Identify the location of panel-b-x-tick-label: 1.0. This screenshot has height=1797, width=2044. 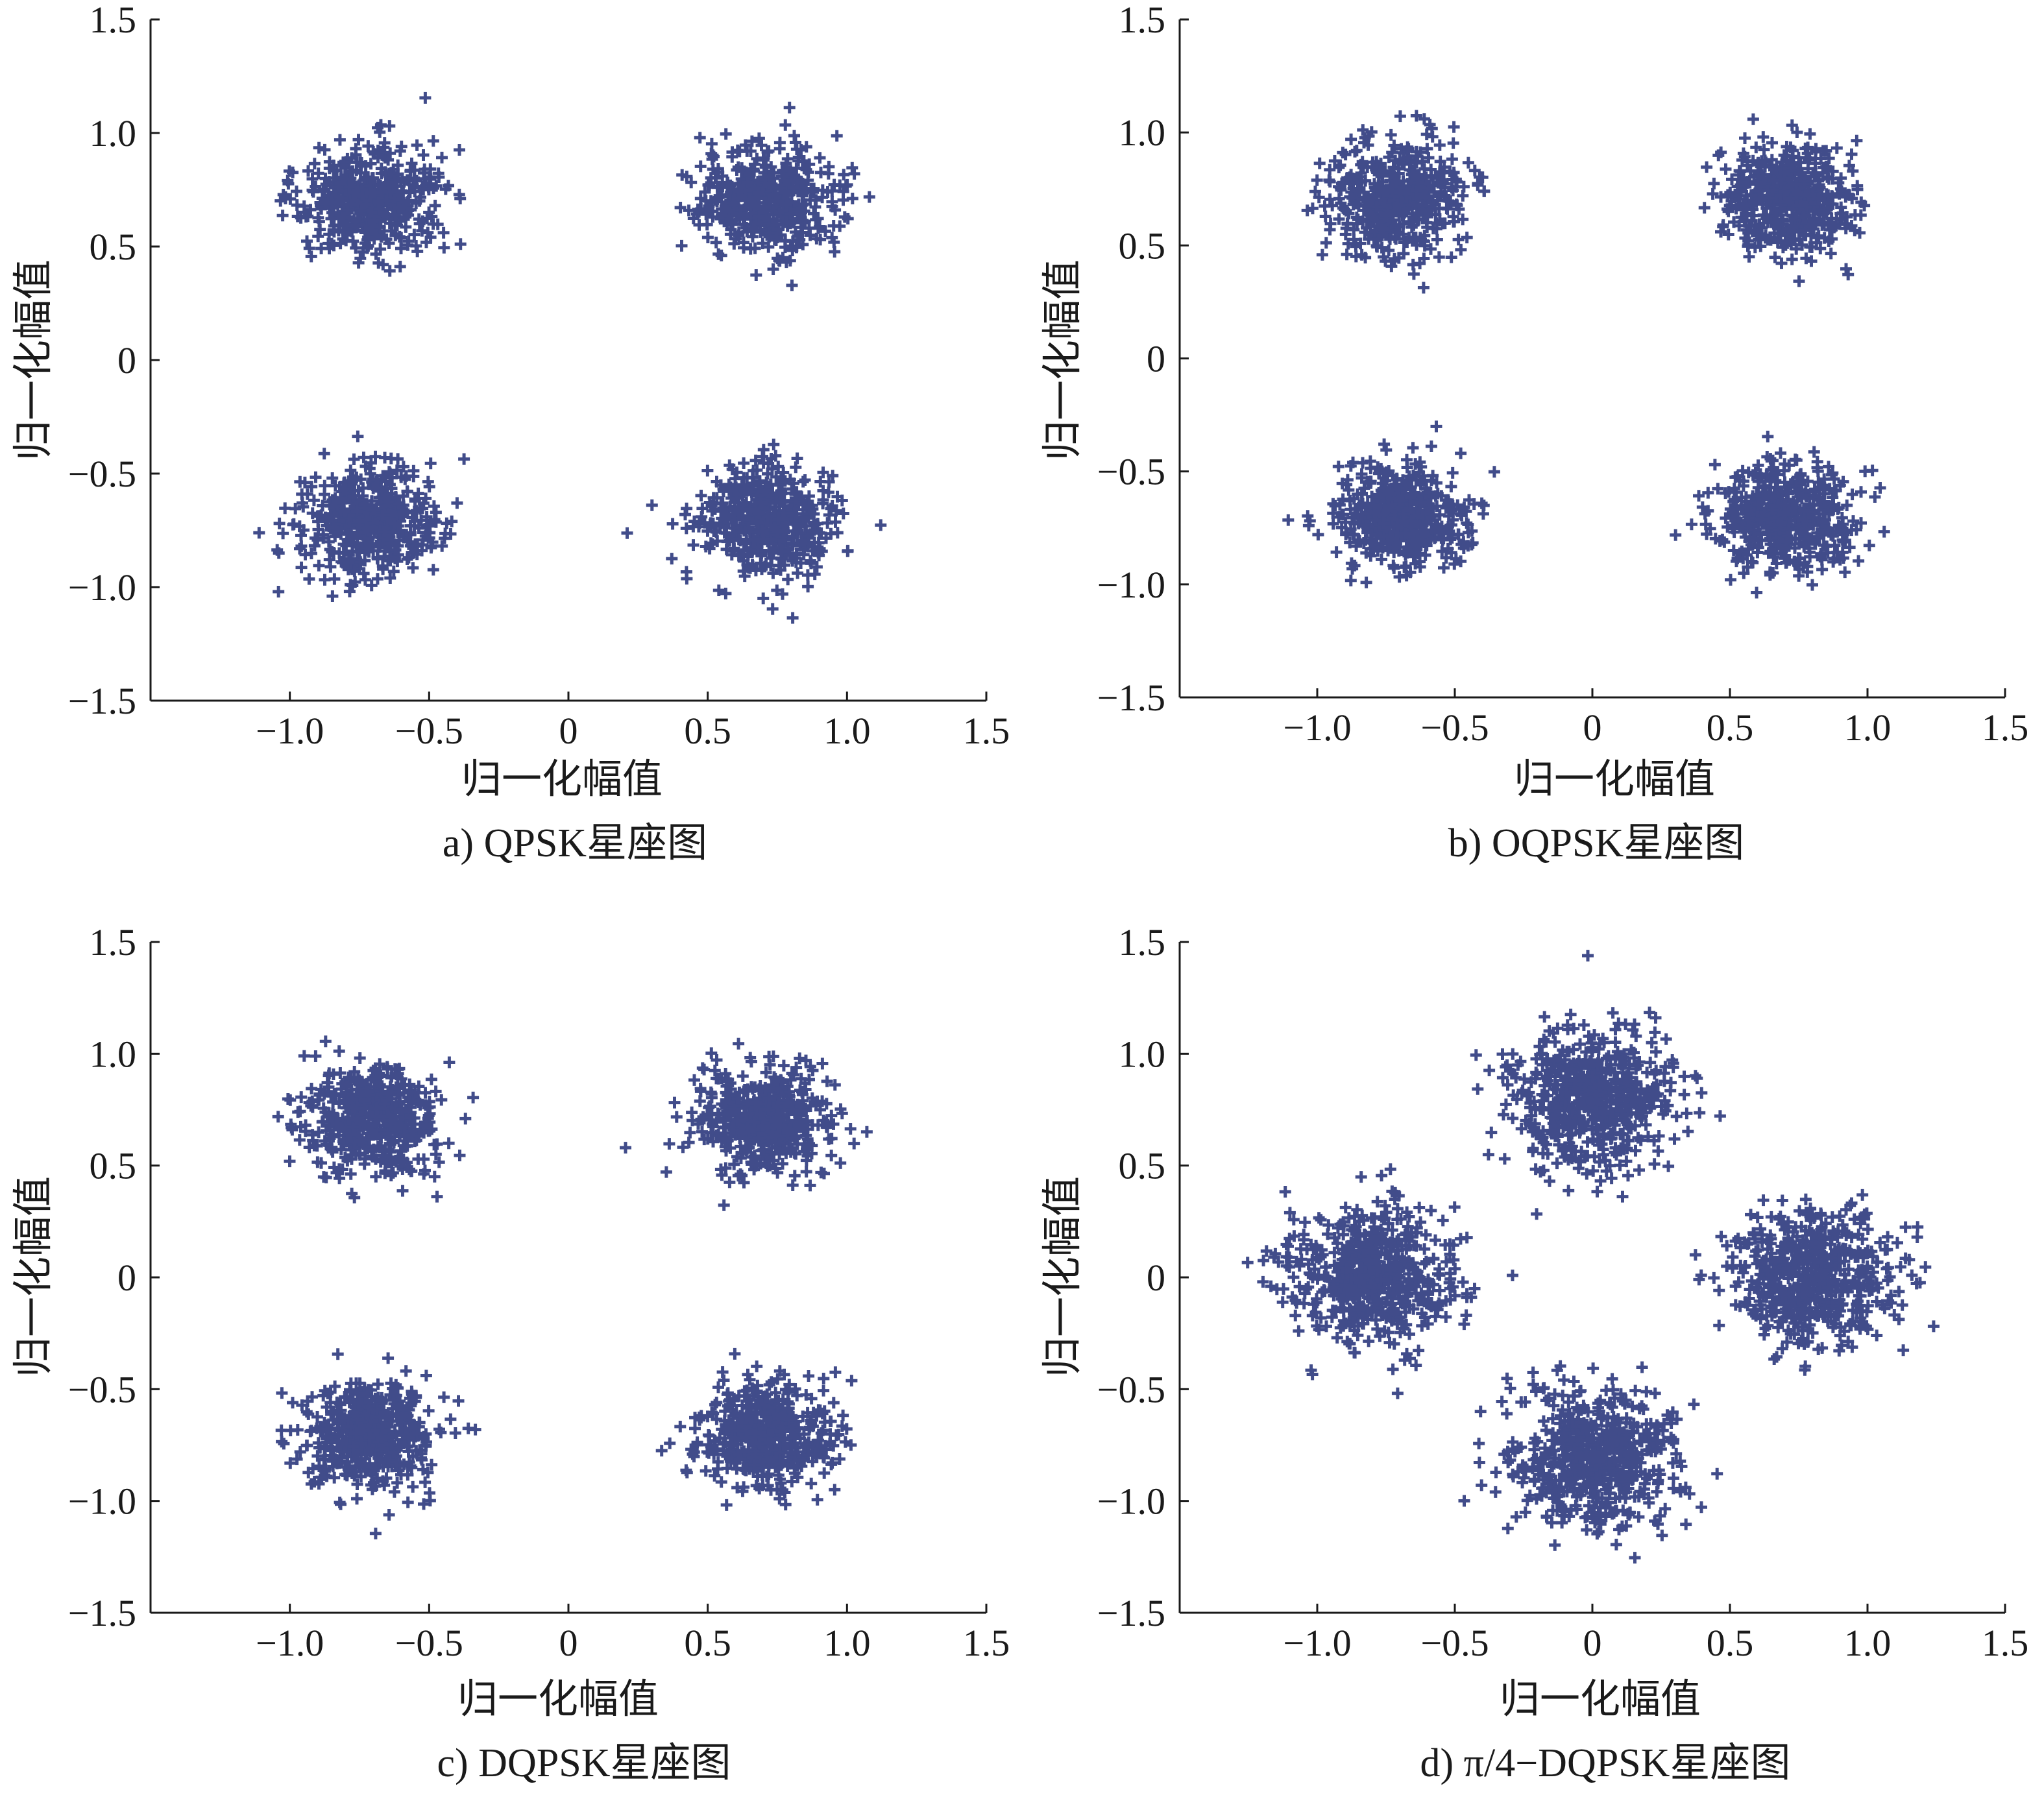
(1868, 727).